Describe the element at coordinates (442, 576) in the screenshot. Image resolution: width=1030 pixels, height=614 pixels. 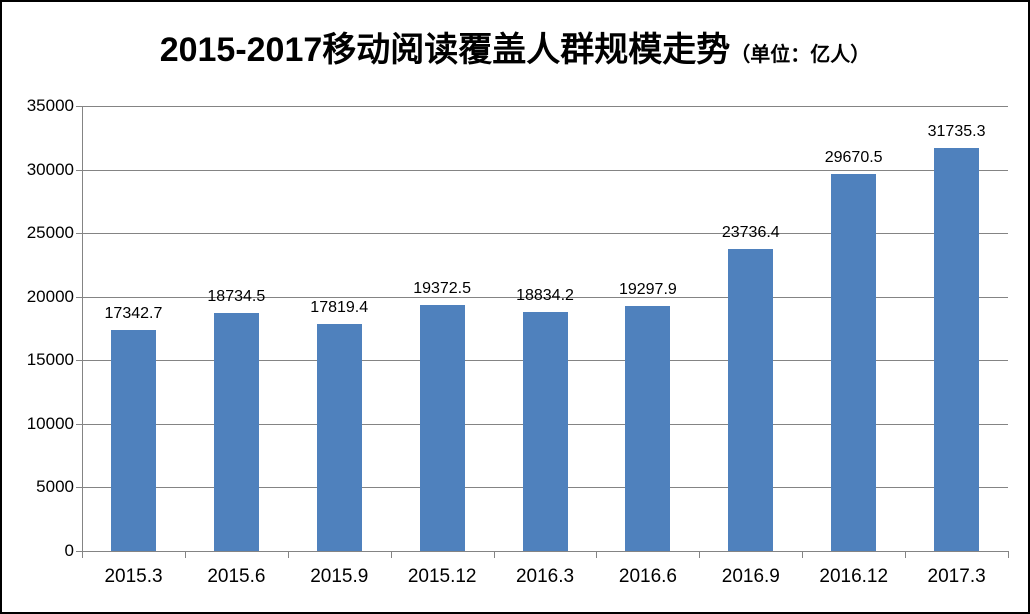
I see `x-axis-label: 2015.12` at that location.